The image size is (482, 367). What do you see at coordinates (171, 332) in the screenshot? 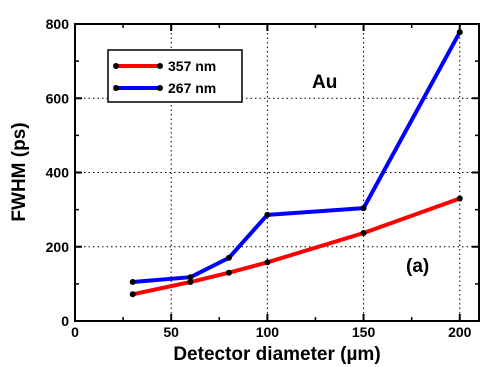
I see `x-tick-label: 50` at bounding box center [171, 332].